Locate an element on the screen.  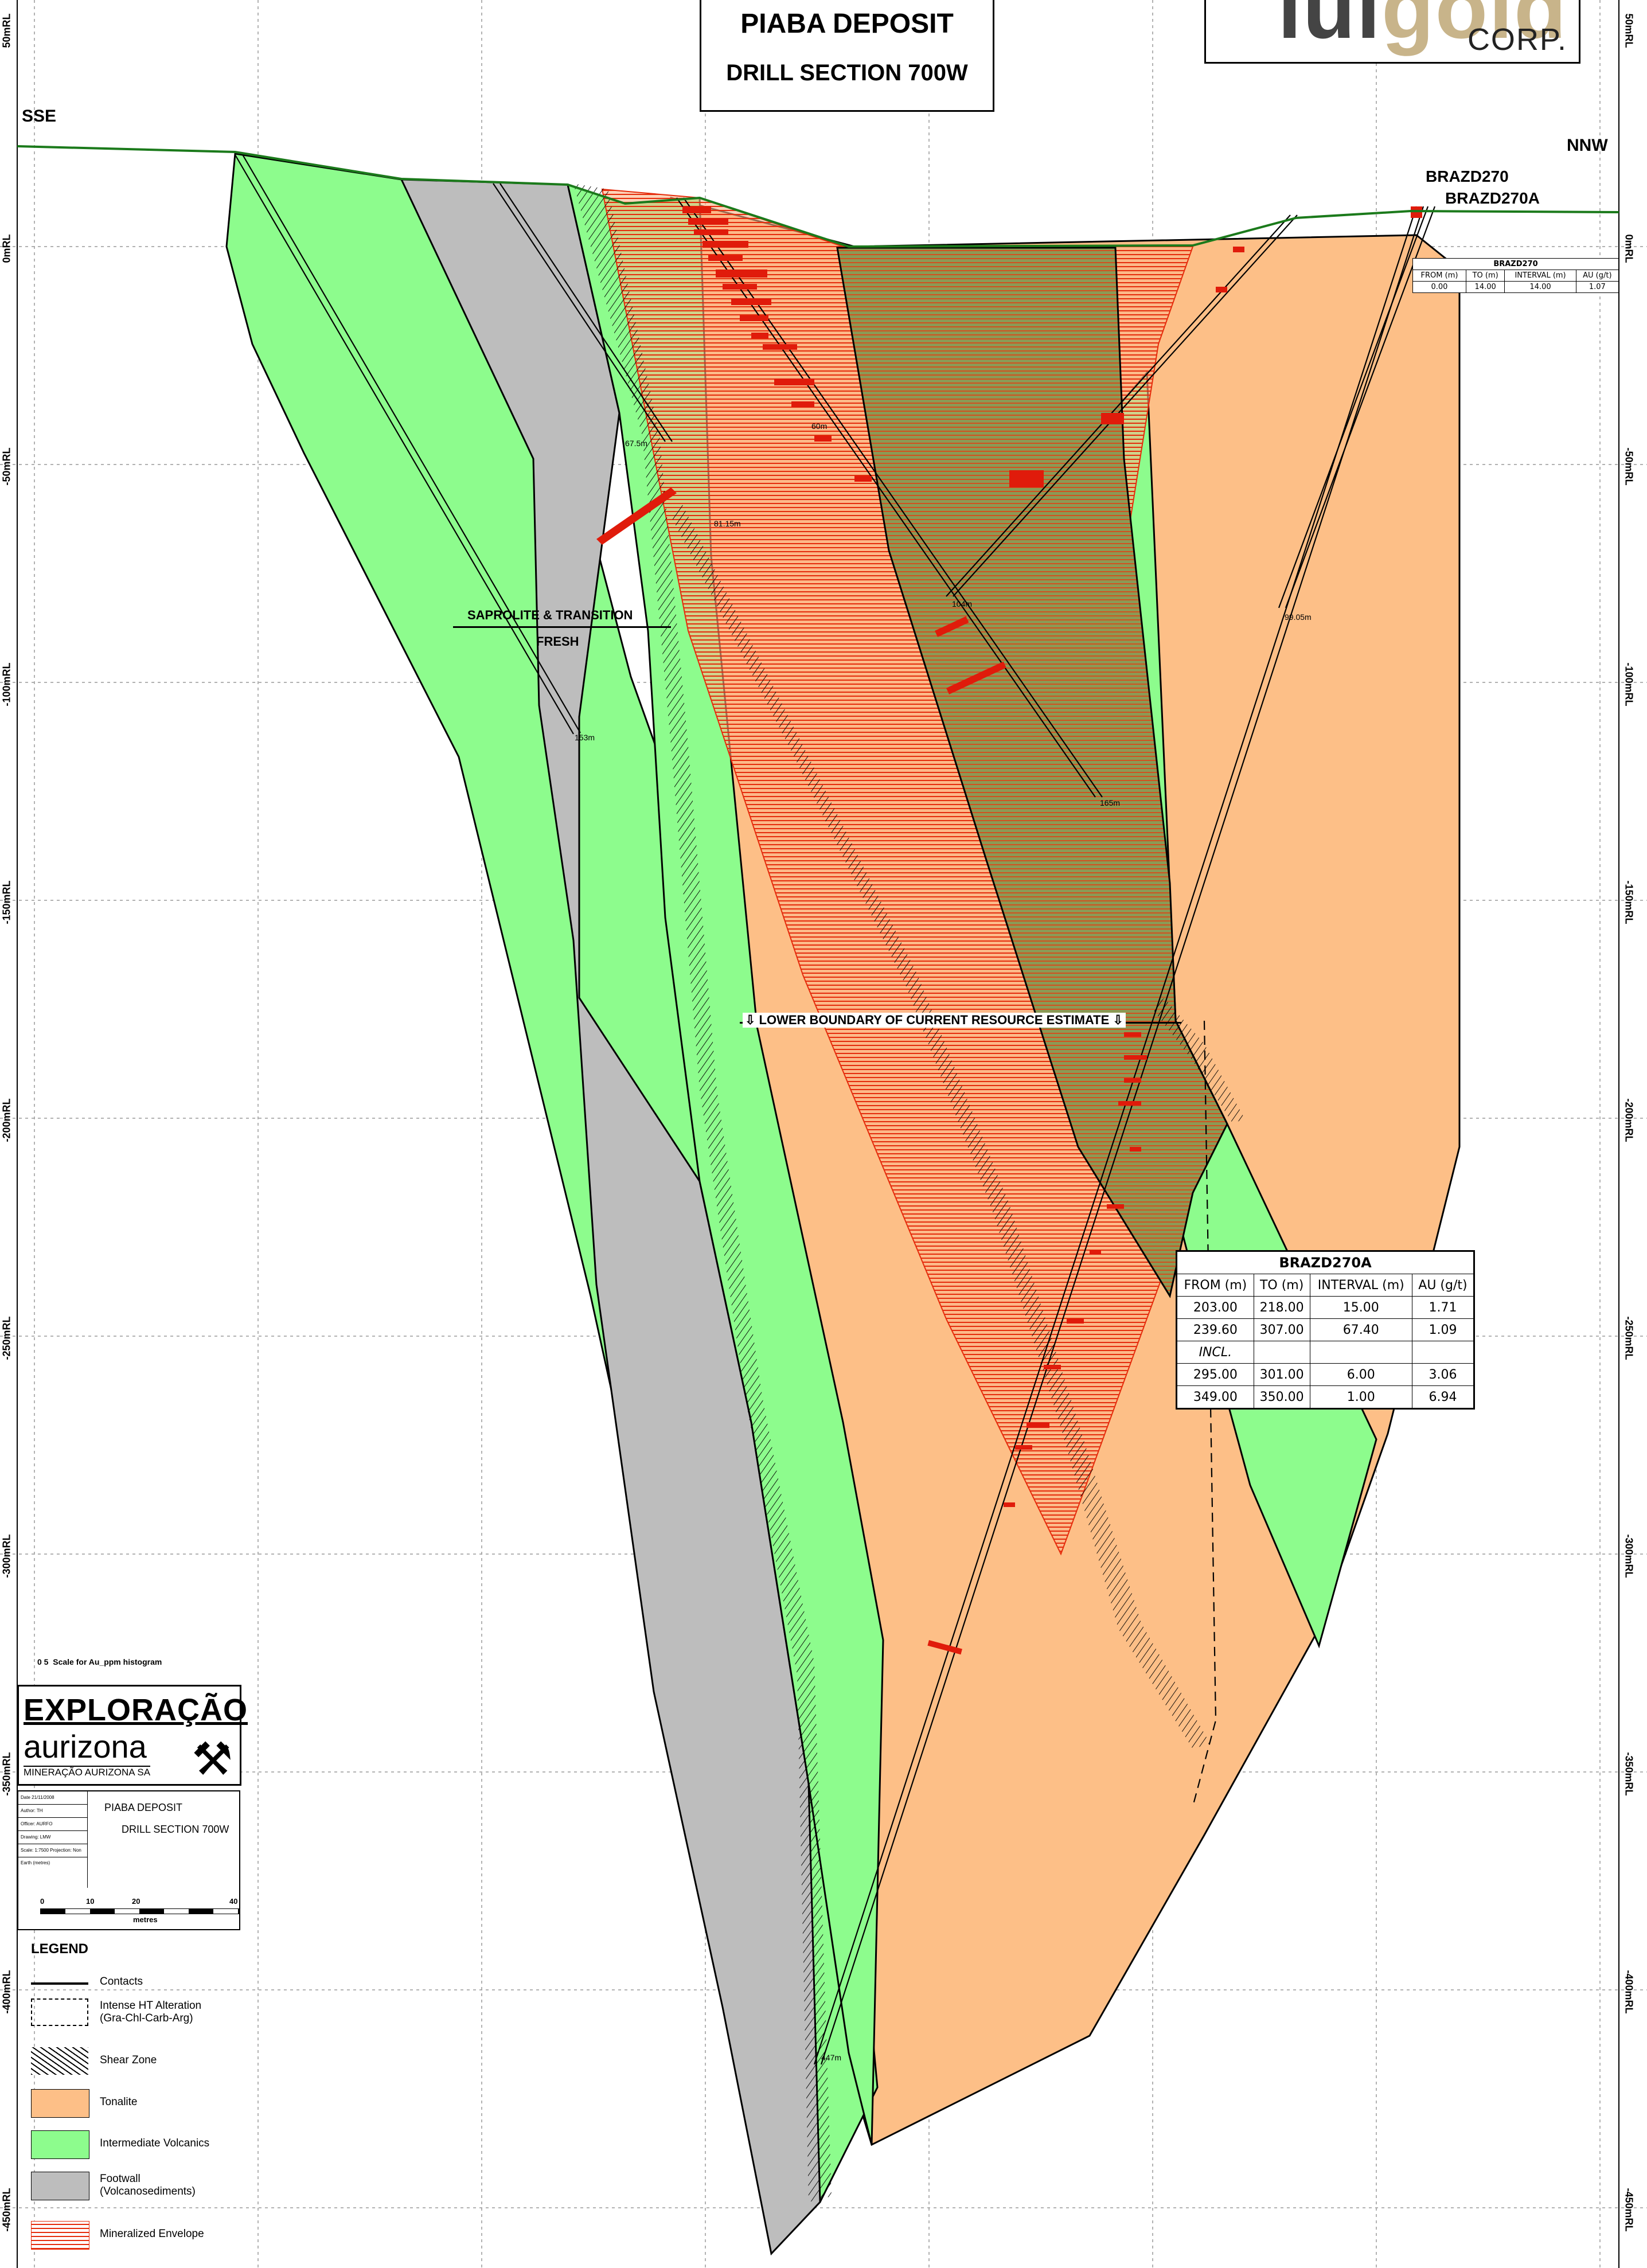
rl-left-m150: -150mRL is located at coordinates (7, 902).